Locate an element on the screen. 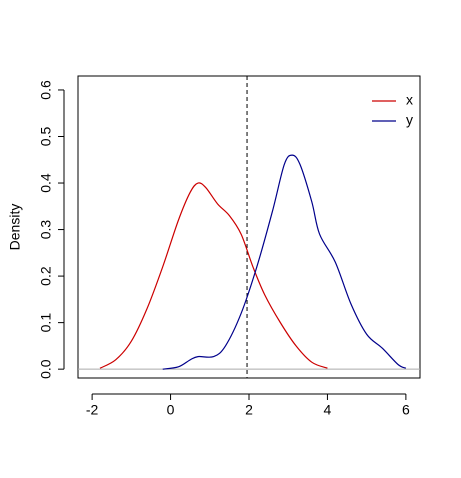 This screenshot has width=461, height=478. y-tick-label: 0.0 is located at coordinates (46, 369).